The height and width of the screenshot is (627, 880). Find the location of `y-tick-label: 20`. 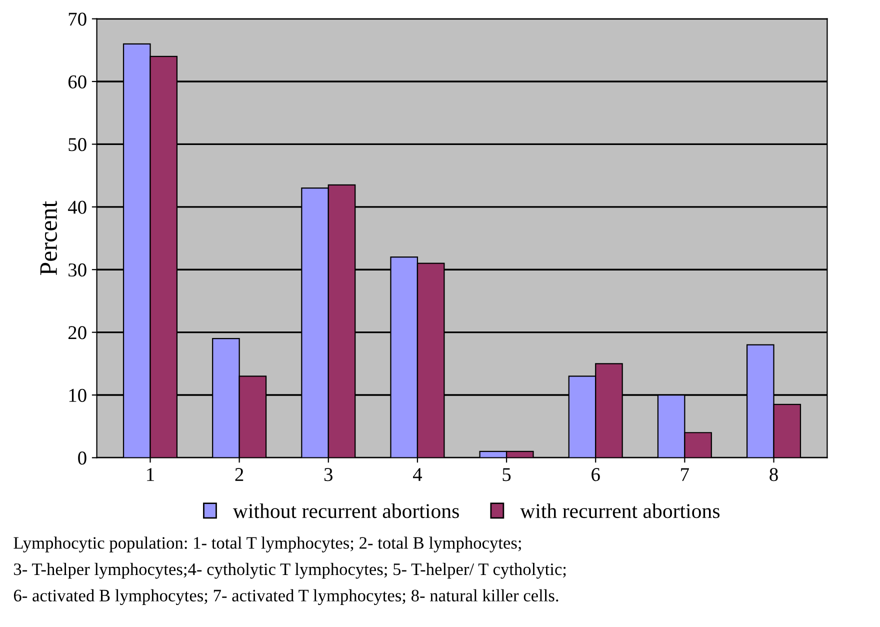

y-tick-label: 20 is located at coordinates (77, 333).